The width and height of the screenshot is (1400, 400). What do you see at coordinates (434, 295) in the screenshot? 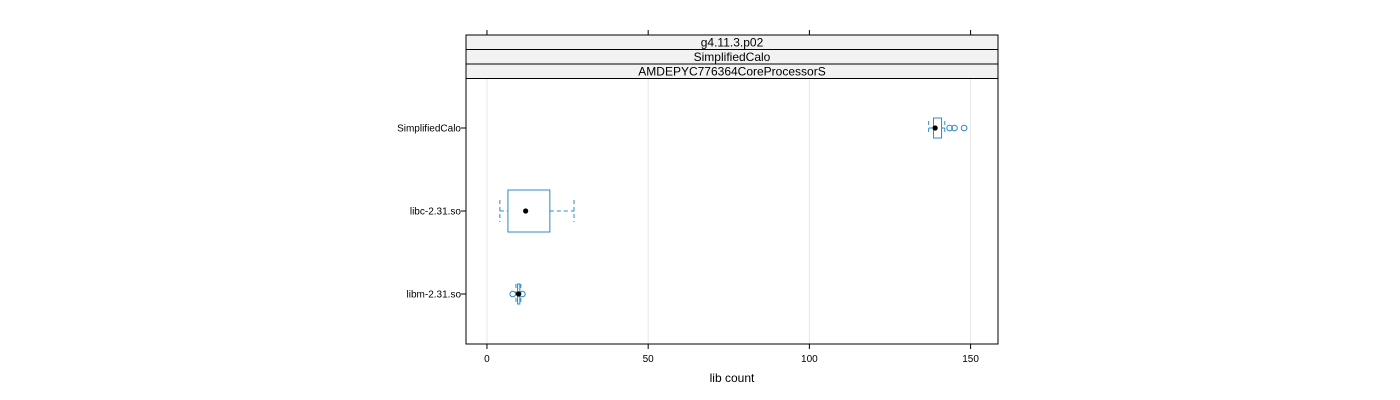
I see `y-tick-label: libm-2.31.so` at bounding box center [434, 295].